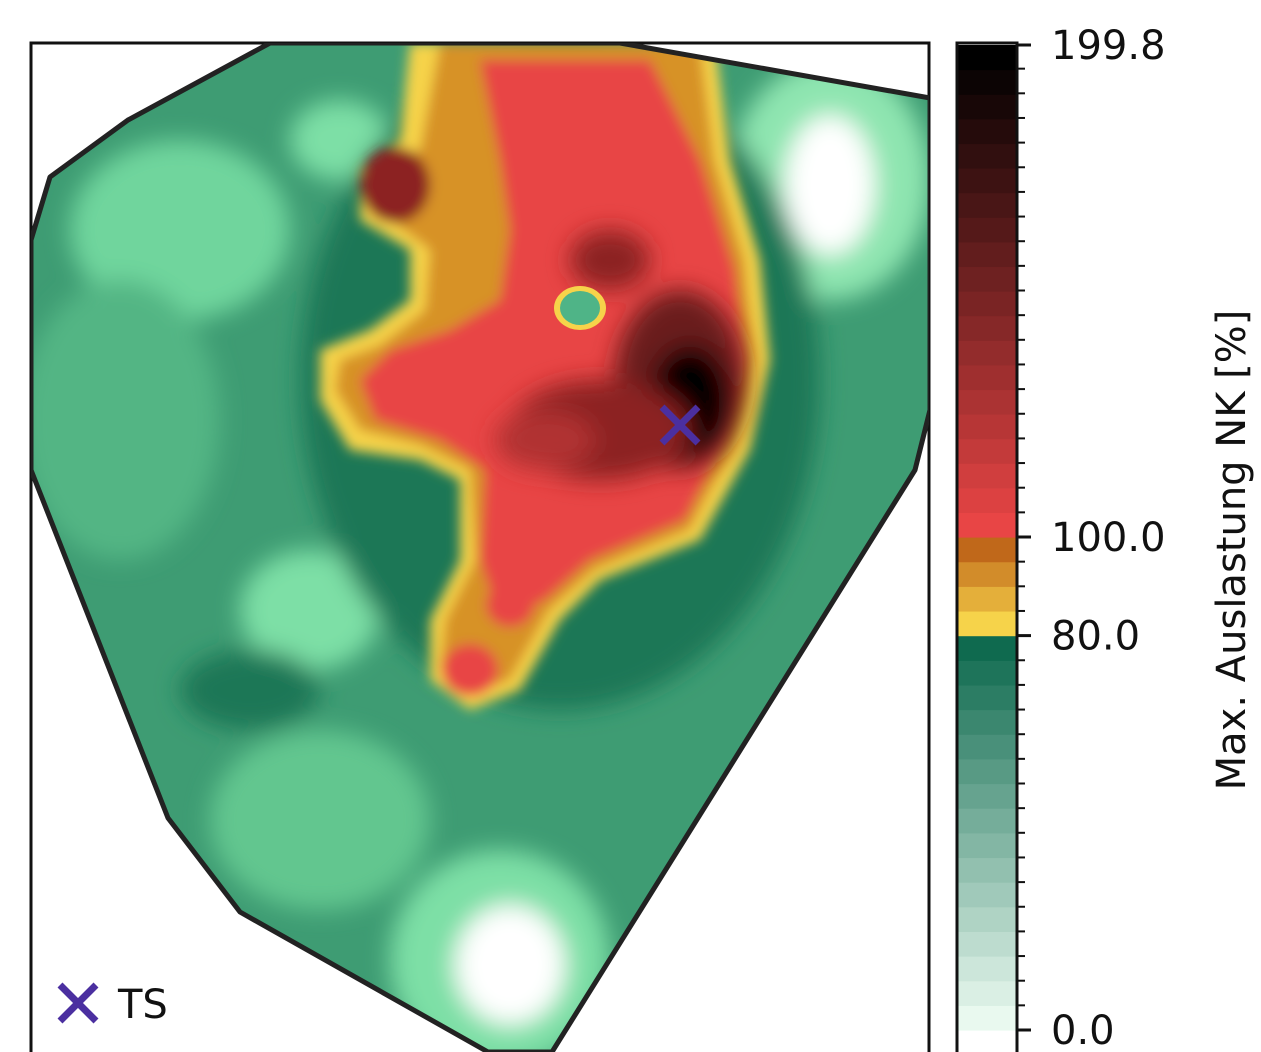 The width and height of the screenshot is (1261, 1052). Describe the element at coordinates (1083, 1030) in the screenshot. I see `colorbar-tick-label: 0.0` at that location.